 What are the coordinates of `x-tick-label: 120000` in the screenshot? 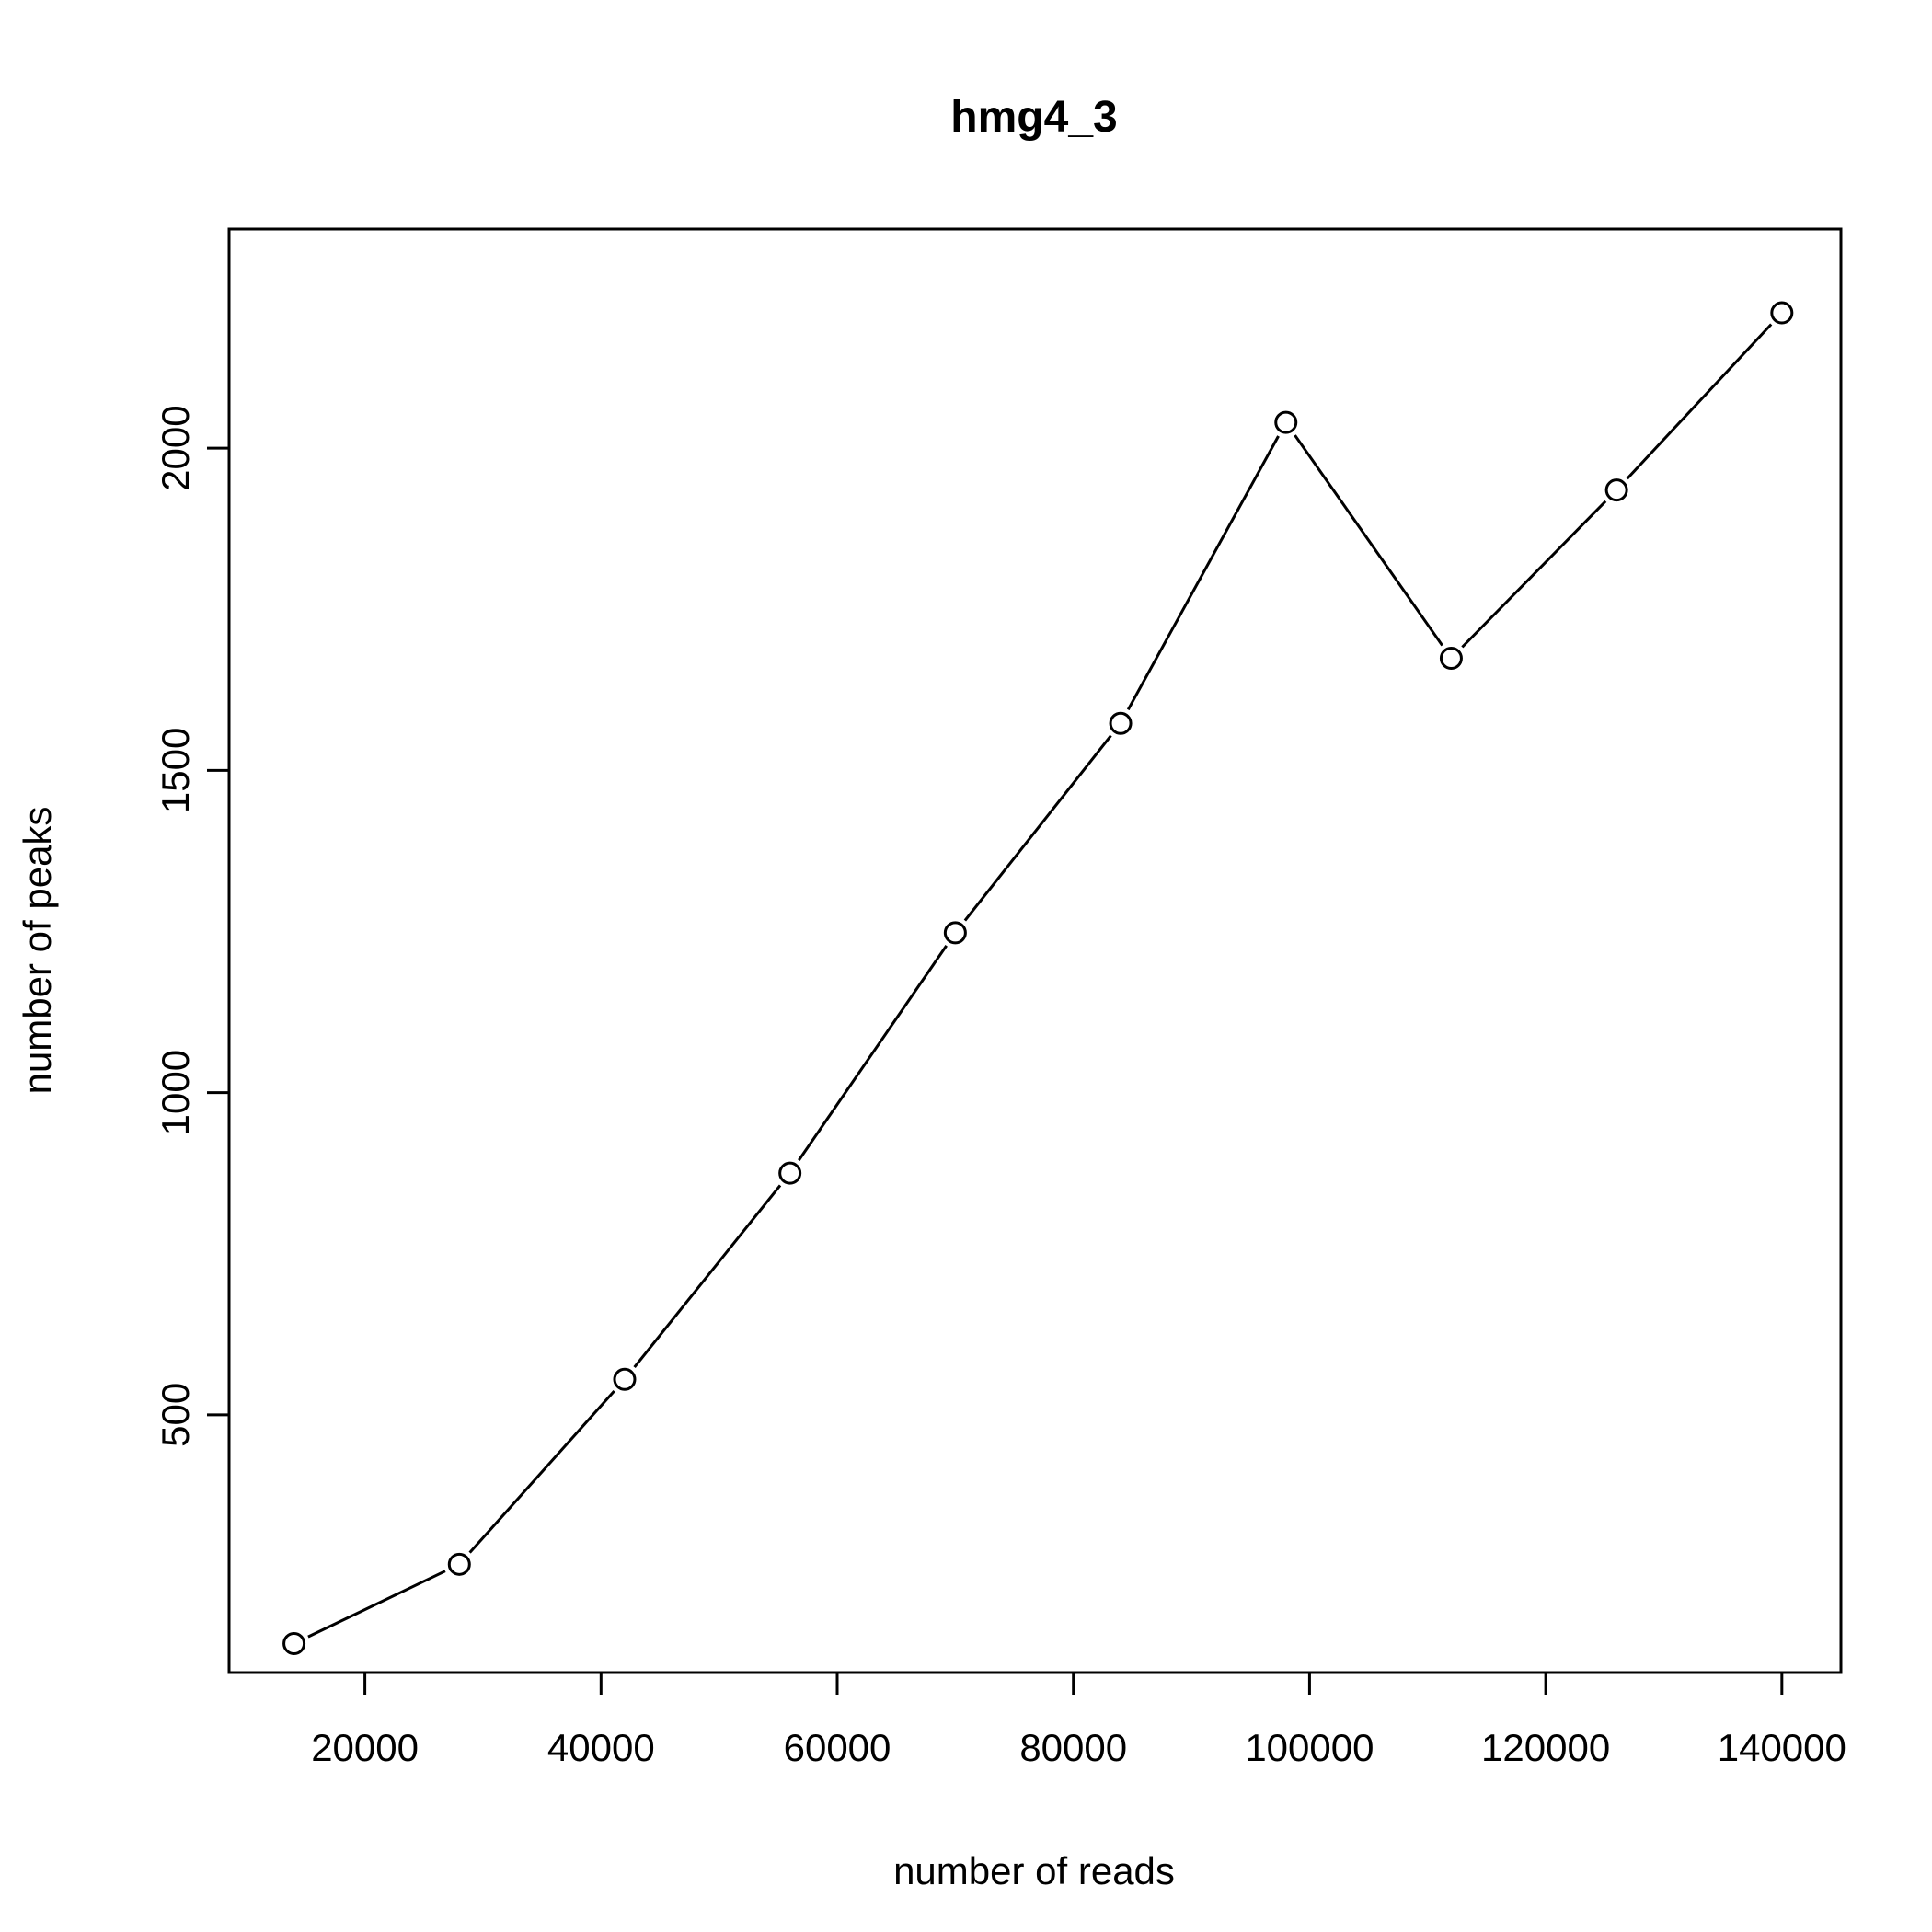 It's located at (1545, 1747).